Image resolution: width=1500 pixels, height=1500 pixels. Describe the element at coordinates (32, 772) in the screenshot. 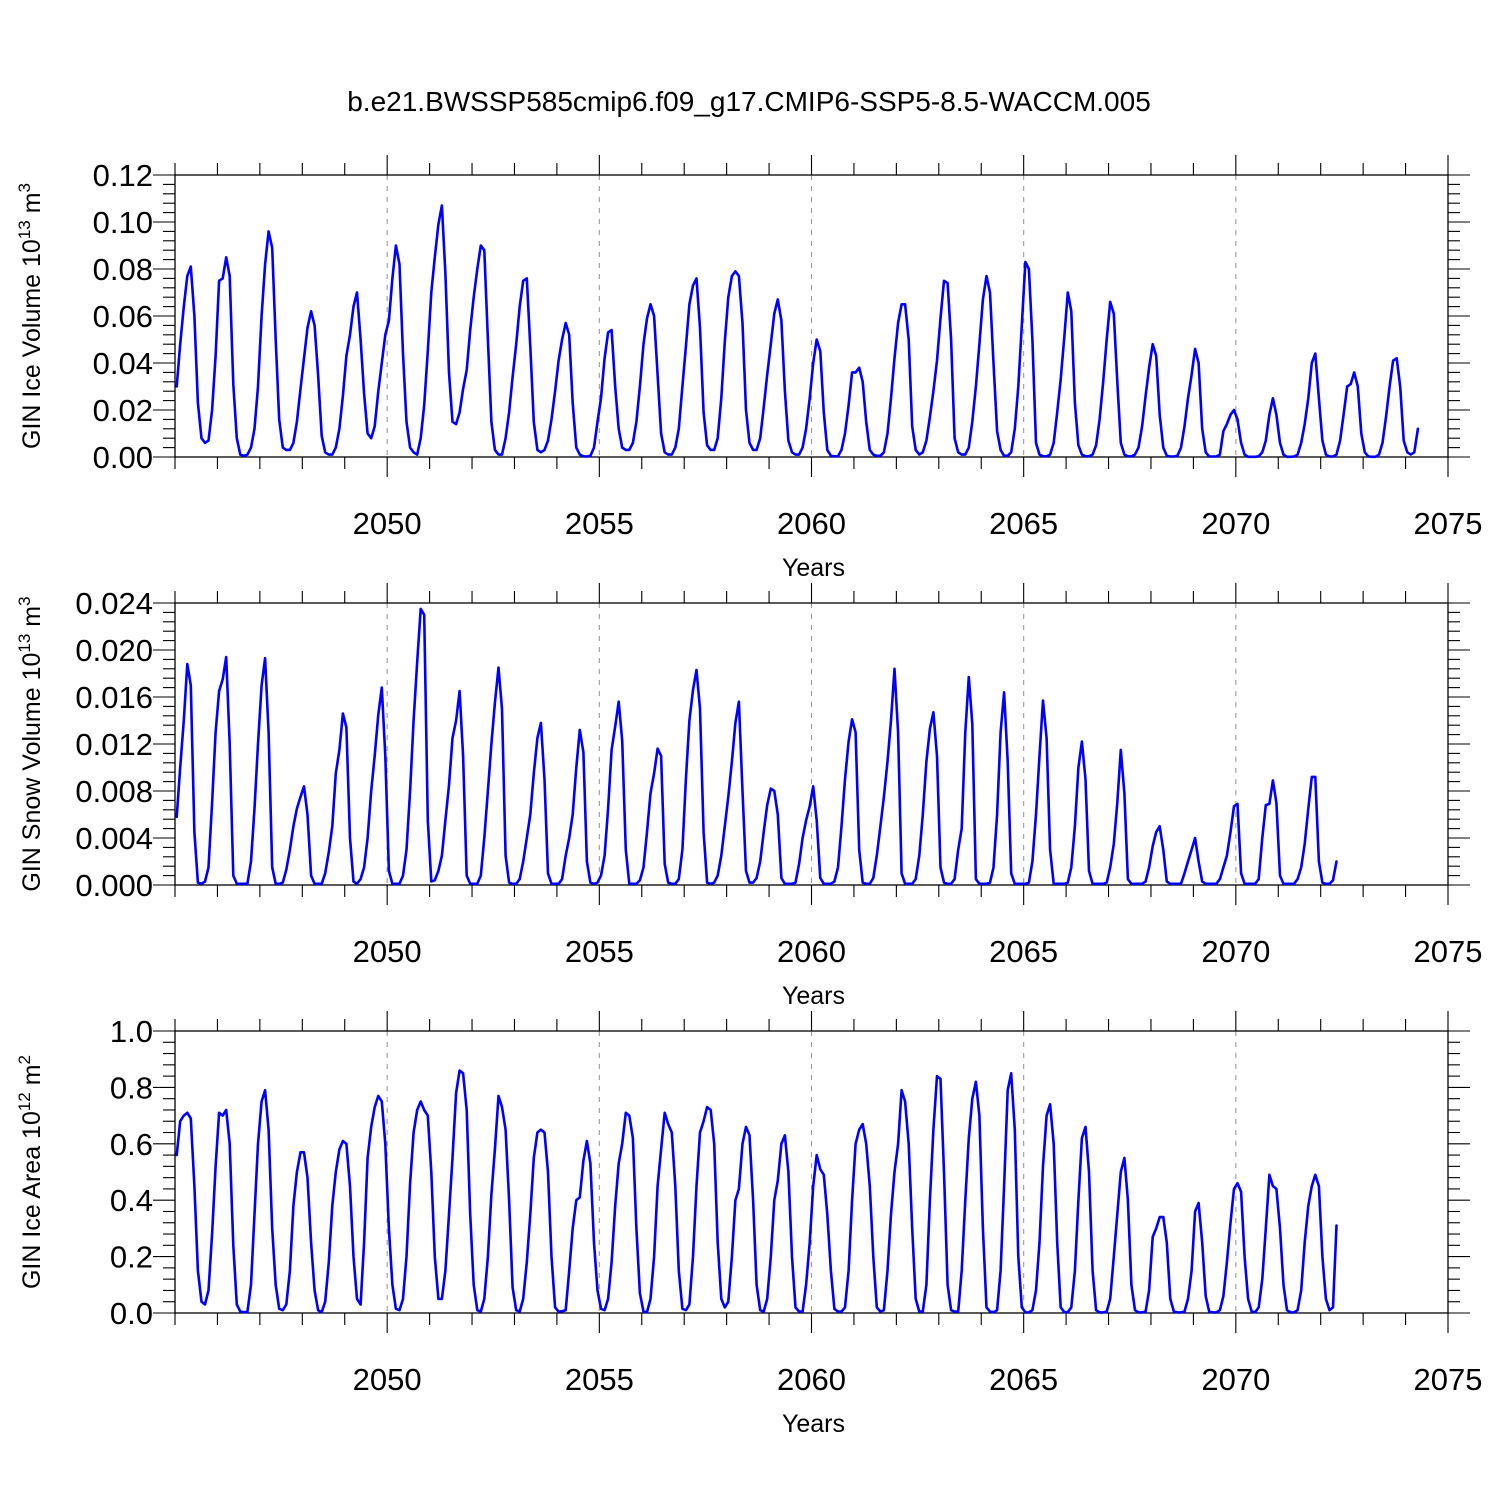

I see `y-axis-title-text: GIN Snow Volume 10` at that location.